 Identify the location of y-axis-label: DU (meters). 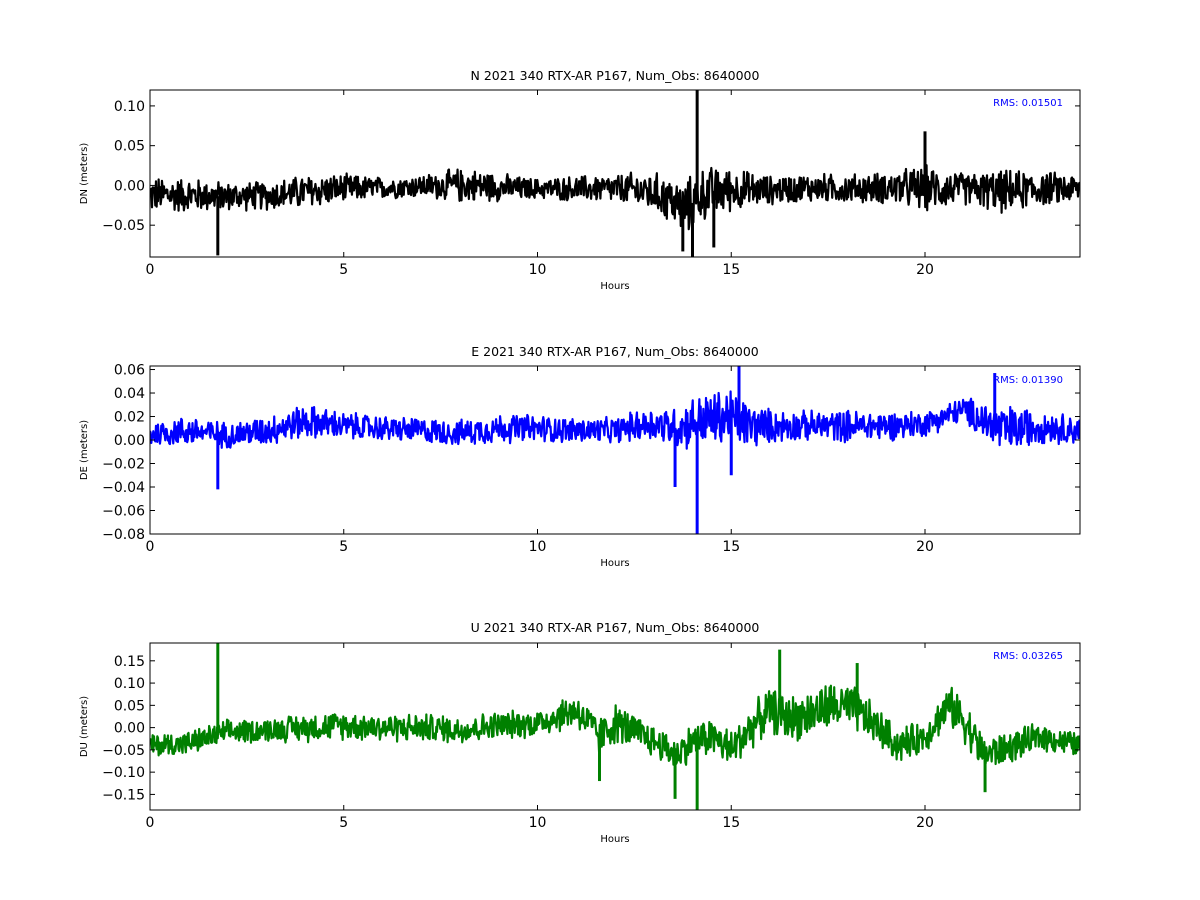
(84, 726).